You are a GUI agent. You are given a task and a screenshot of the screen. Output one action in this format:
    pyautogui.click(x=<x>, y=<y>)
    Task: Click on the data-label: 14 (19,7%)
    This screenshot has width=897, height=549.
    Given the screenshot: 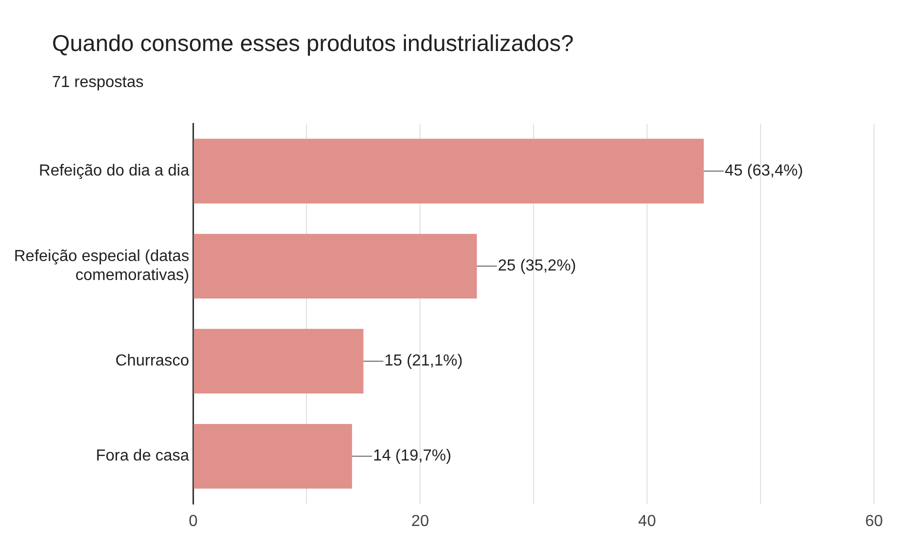 What is the action you would take?
    pyautogui.click(x=412, y=456)
    